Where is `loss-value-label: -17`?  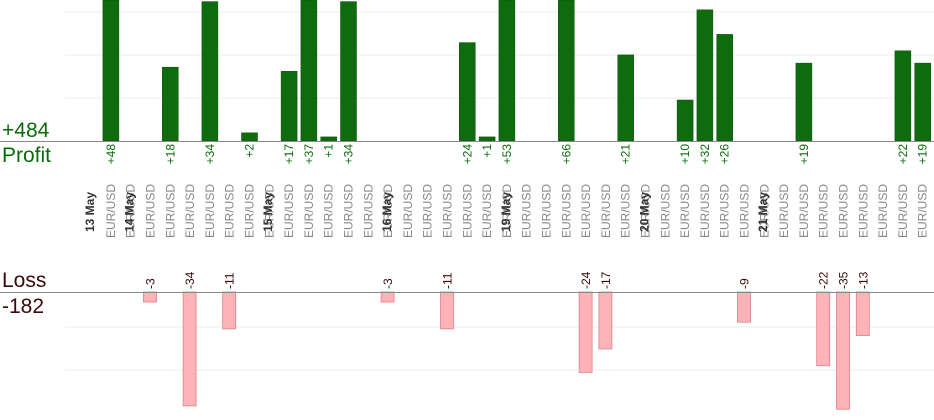
loss-value-label: -17 is located at coordinates (606, 280).